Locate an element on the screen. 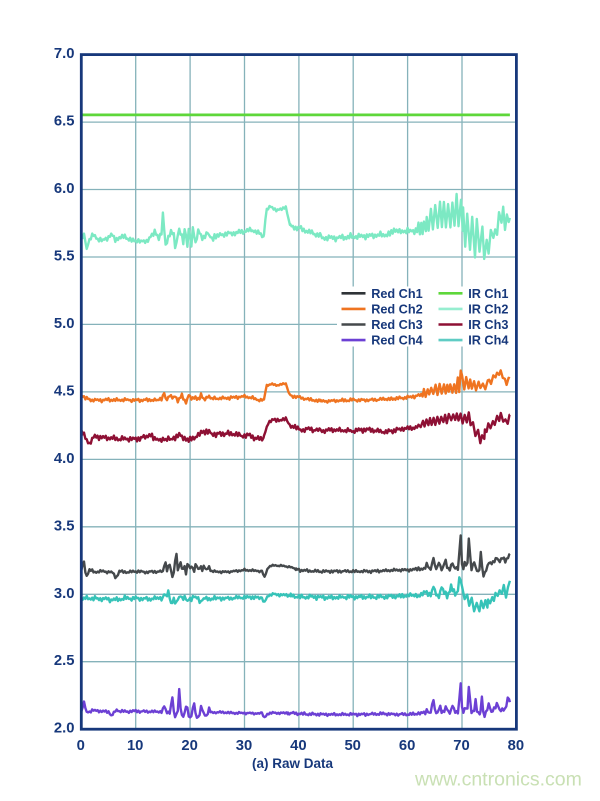 The image size is (600, 801). svg-text: 4.5 is located at coordinates (64, 391).